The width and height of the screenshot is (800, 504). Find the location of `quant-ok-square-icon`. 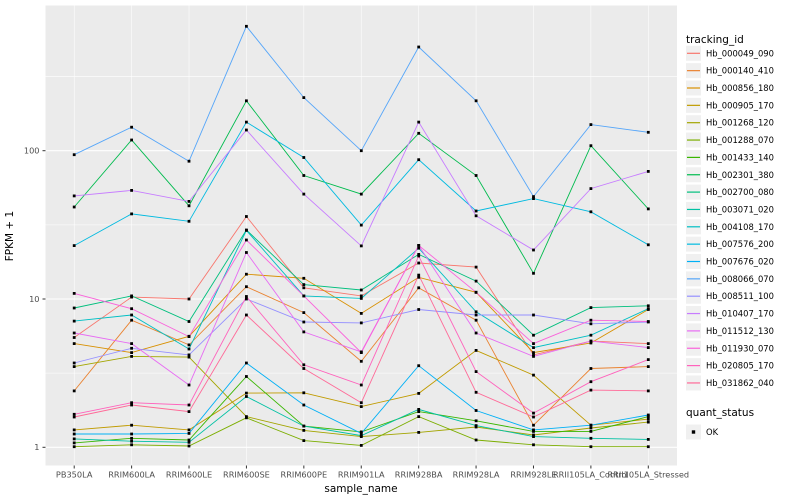

quant-ok-square-icon is located at coordinates (693, 432).